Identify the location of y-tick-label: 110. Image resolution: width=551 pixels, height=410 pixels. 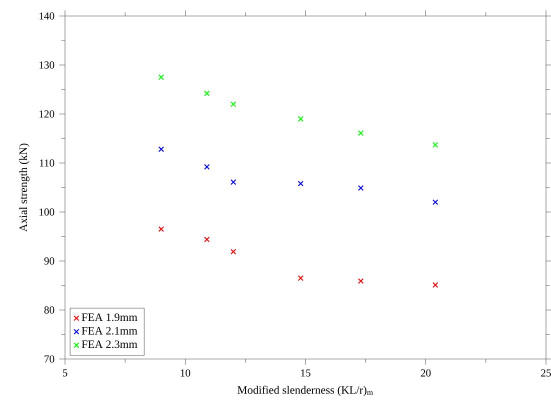
(47, 163).